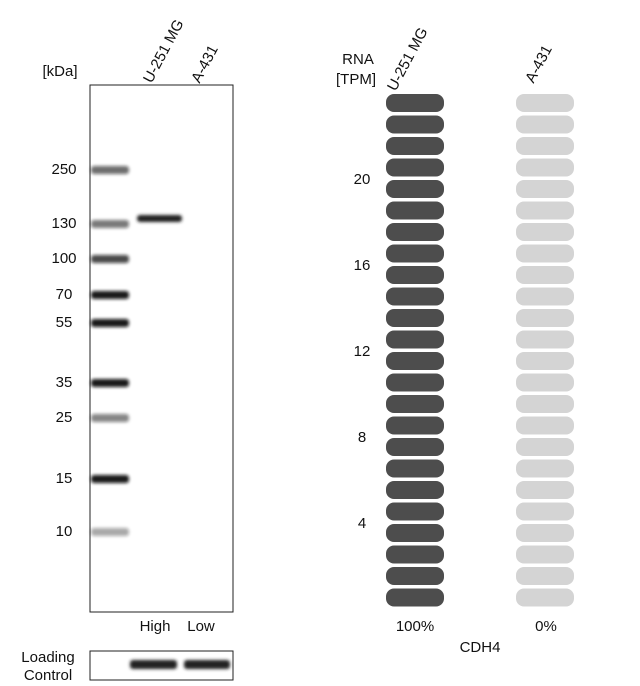 The width and height of the screenshot is (640, 686). What do you see at coordinates (201, 626) in the screenshot?
I see `level-label: Low` at bounding box center [201, 626].